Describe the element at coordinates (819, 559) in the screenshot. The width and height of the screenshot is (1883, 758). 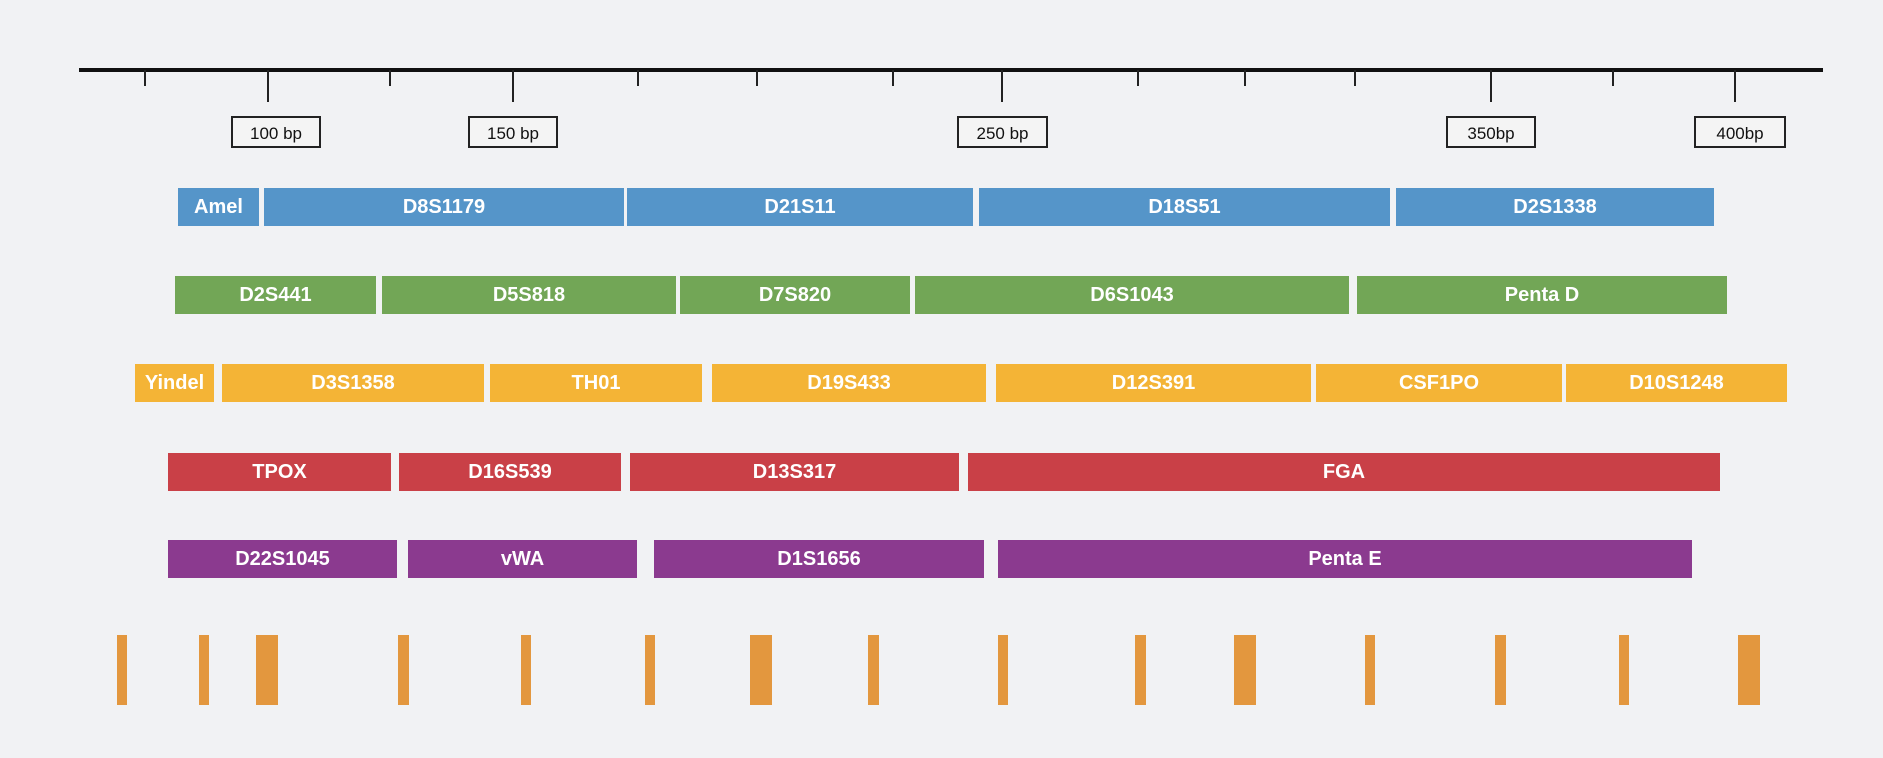
I see `locus-d1s1656: D1S1656` at that location.